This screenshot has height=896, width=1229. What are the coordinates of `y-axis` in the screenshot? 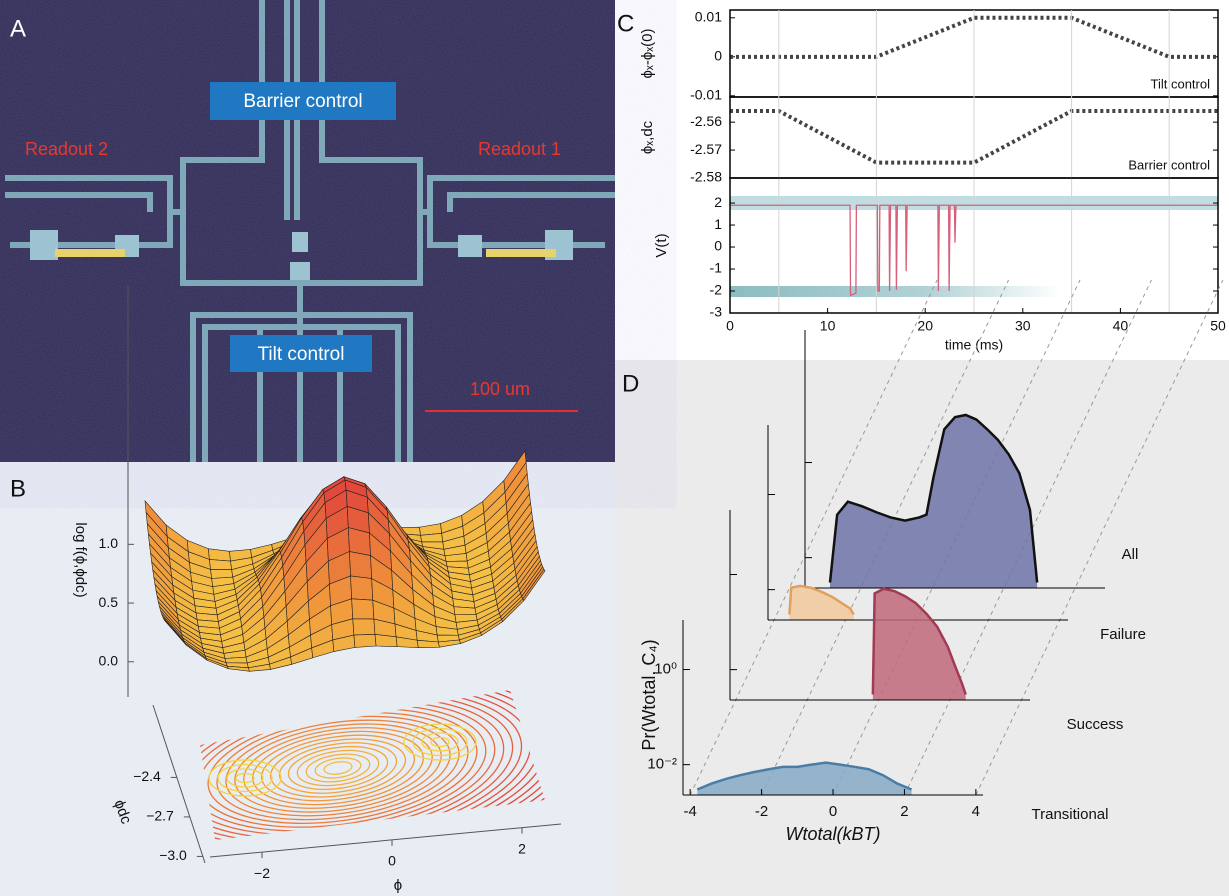 It's located at (179, 784).